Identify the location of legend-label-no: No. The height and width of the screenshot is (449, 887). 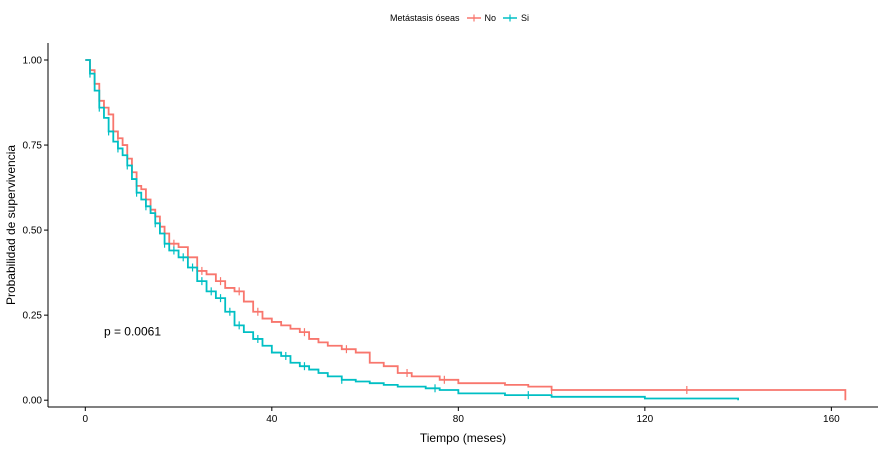
(490, 18).